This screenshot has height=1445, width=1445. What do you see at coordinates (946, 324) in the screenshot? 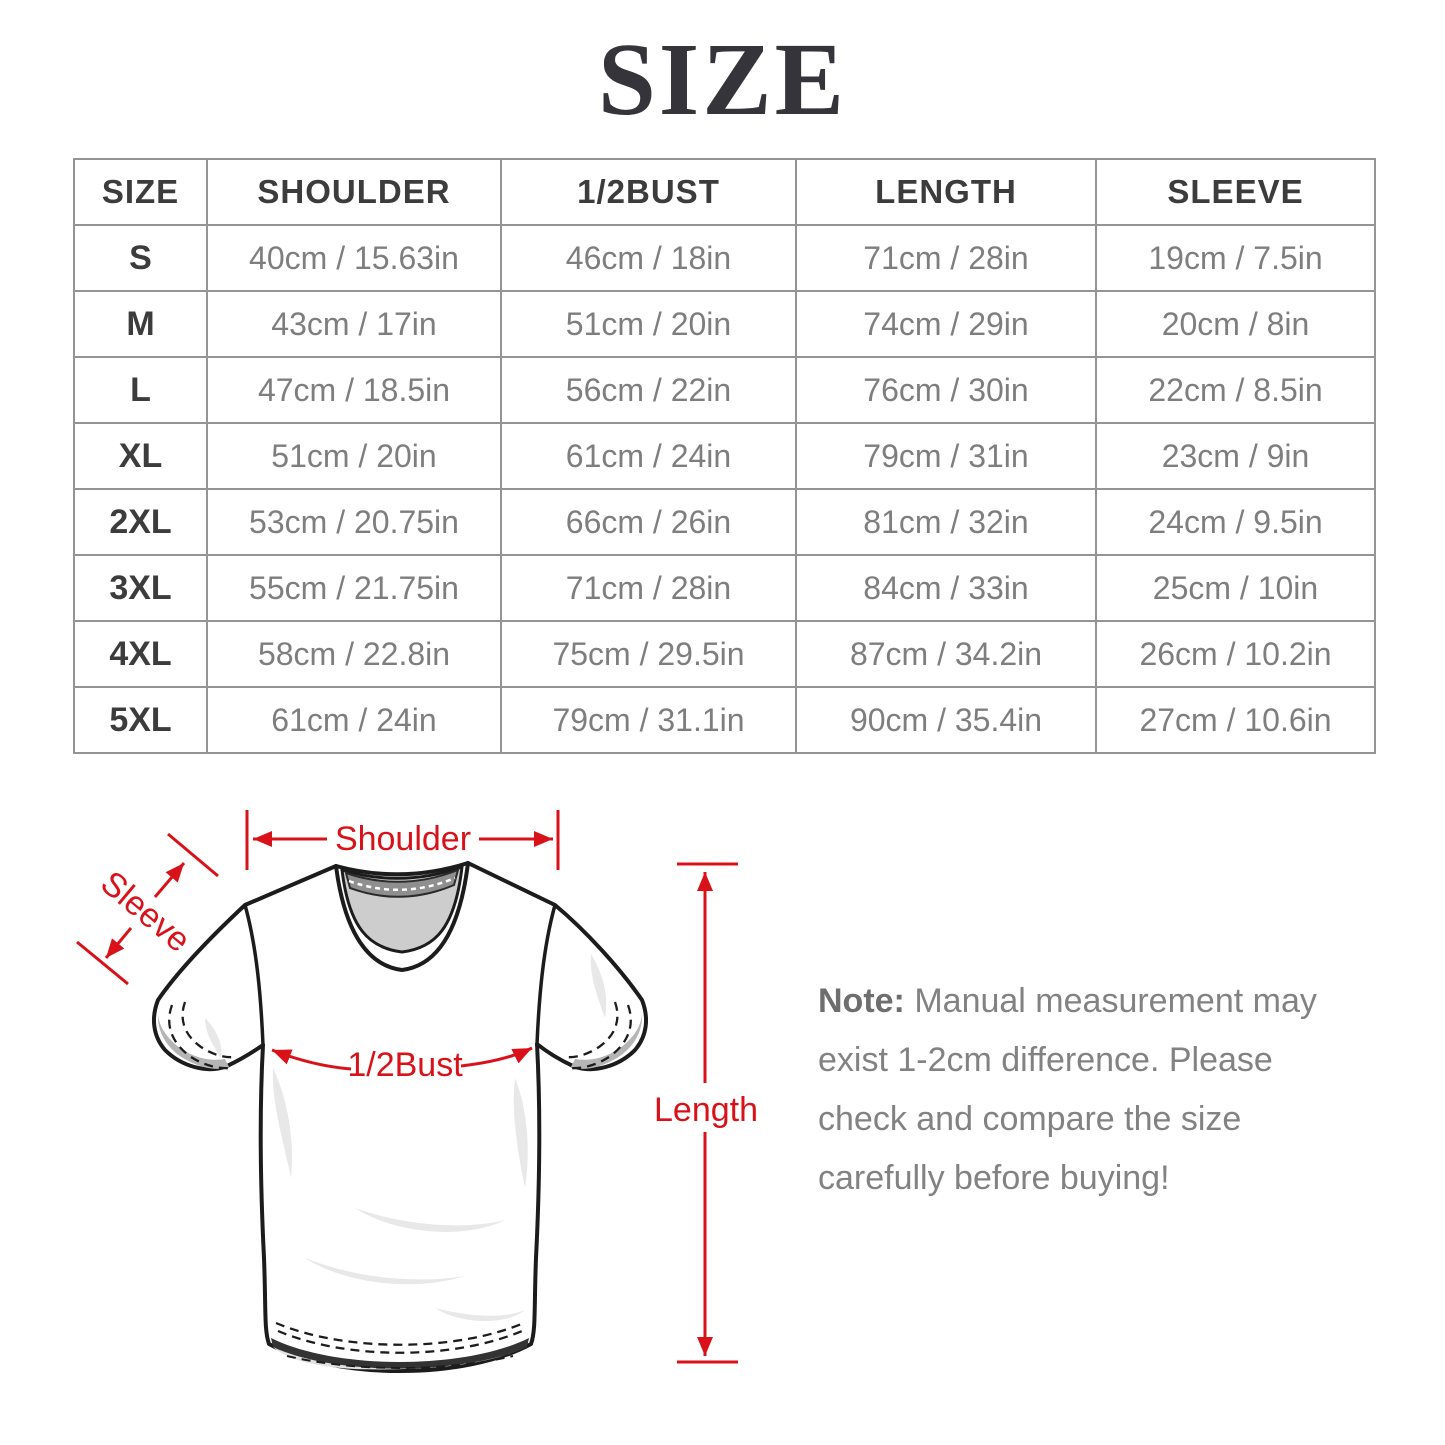
I see `measure-cell: 74cm / 29in` at bounding box center [946, 324].